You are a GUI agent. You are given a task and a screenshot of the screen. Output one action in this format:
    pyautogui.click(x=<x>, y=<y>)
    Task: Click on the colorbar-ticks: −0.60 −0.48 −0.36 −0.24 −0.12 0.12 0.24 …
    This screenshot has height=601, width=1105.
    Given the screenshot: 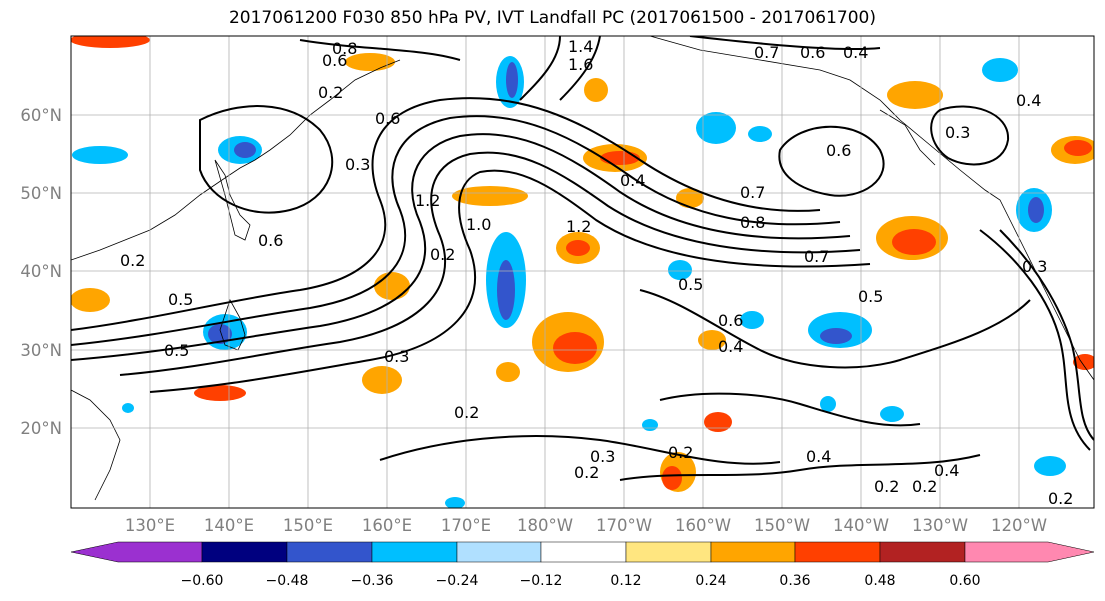 What is the action you would take?
    pyautogui.click(x=581, y=581)
    